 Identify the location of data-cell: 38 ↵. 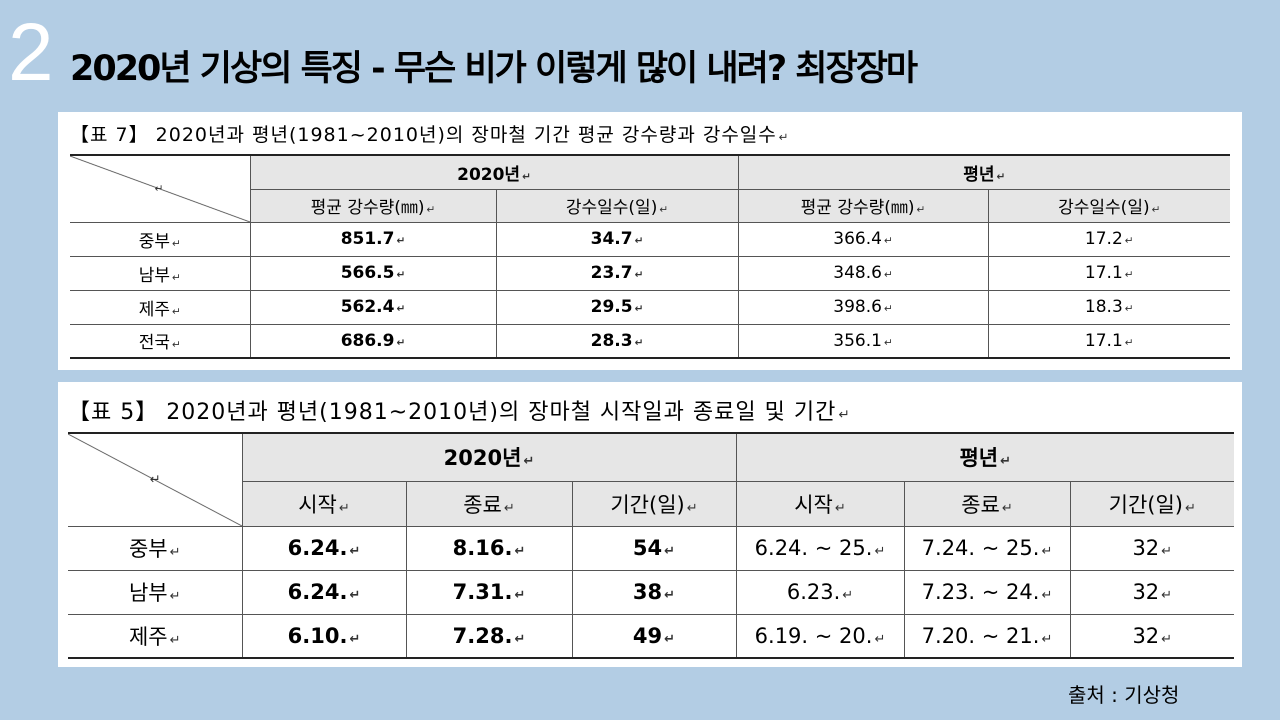
(654, 592).